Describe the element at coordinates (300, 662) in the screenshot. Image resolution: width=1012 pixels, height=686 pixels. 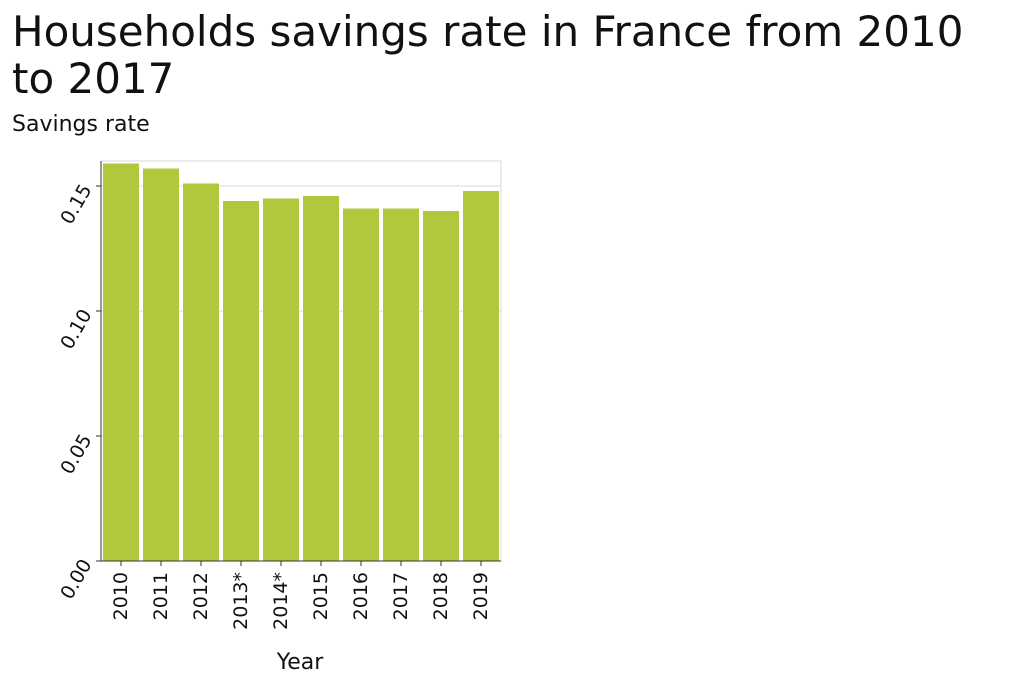
I see `x-axis-title: Year` at that location.